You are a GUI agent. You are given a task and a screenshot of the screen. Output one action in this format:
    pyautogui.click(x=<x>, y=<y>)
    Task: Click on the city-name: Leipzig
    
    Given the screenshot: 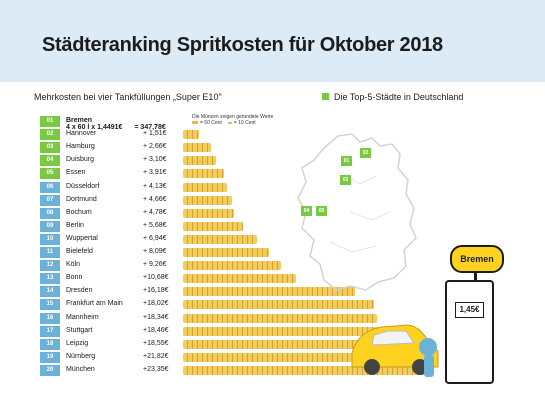 What is the action you would take?
    pyautogui.click(x=77, y=343)
    